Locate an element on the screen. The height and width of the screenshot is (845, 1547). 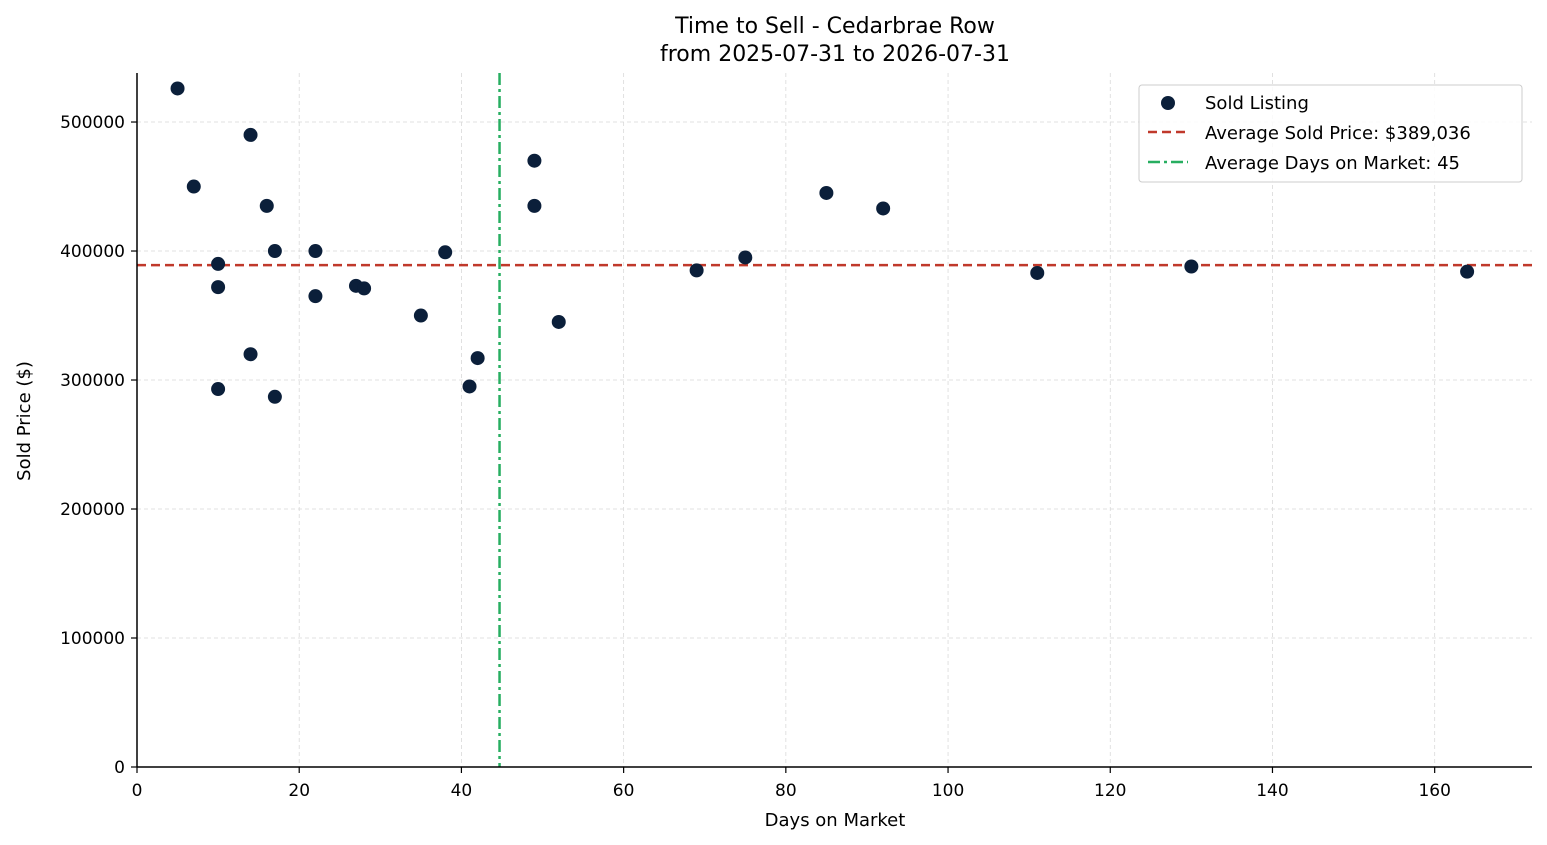
x-tick-label: 160 is located at coordinates (1434, 791).